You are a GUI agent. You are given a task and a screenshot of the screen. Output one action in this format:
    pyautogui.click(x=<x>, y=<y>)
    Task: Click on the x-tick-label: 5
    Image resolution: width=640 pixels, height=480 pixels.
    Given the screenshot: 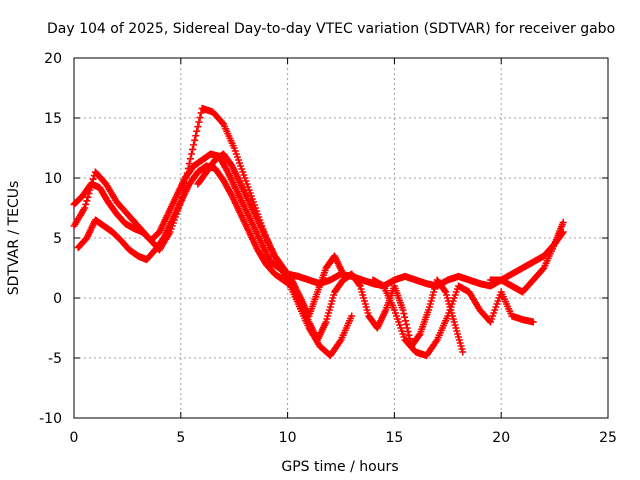 What is the action you would take?
    pyautogui.click(x=180, y=438)
    